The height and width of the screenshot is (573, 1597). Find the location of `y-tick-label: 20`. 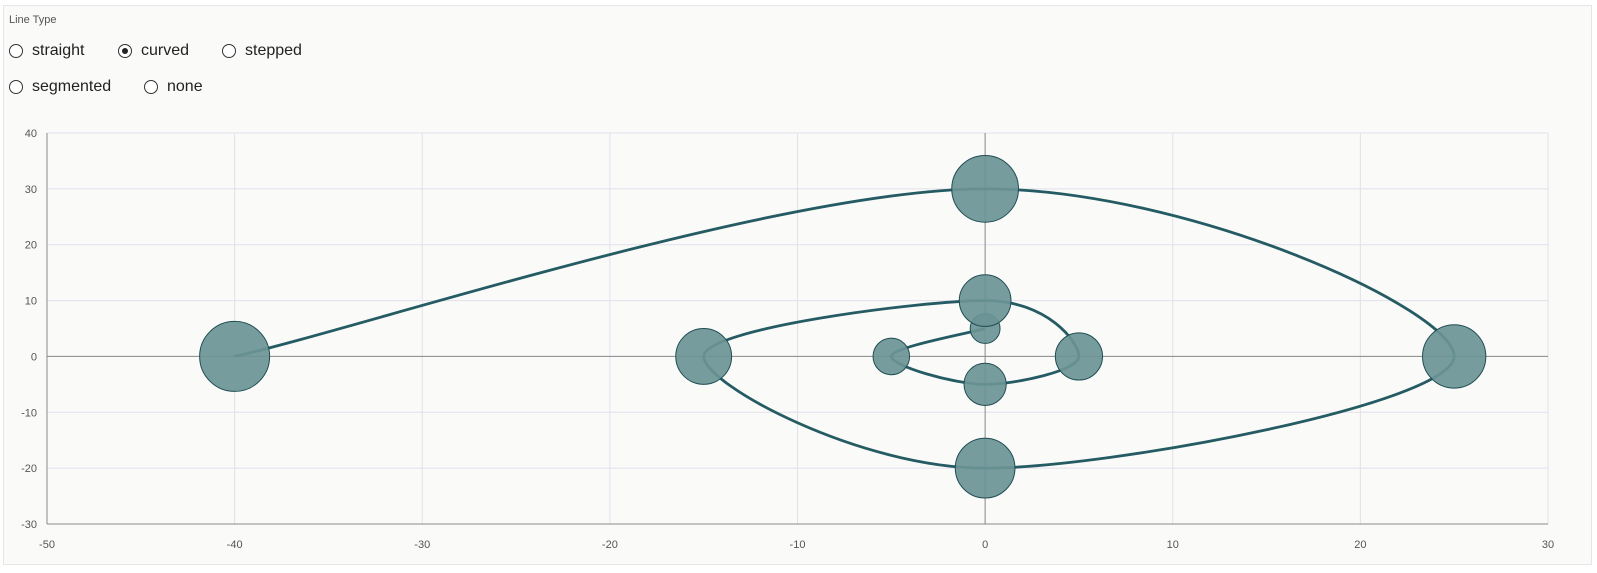

y-tick-label: 20 is located at coordinates (31, 246).